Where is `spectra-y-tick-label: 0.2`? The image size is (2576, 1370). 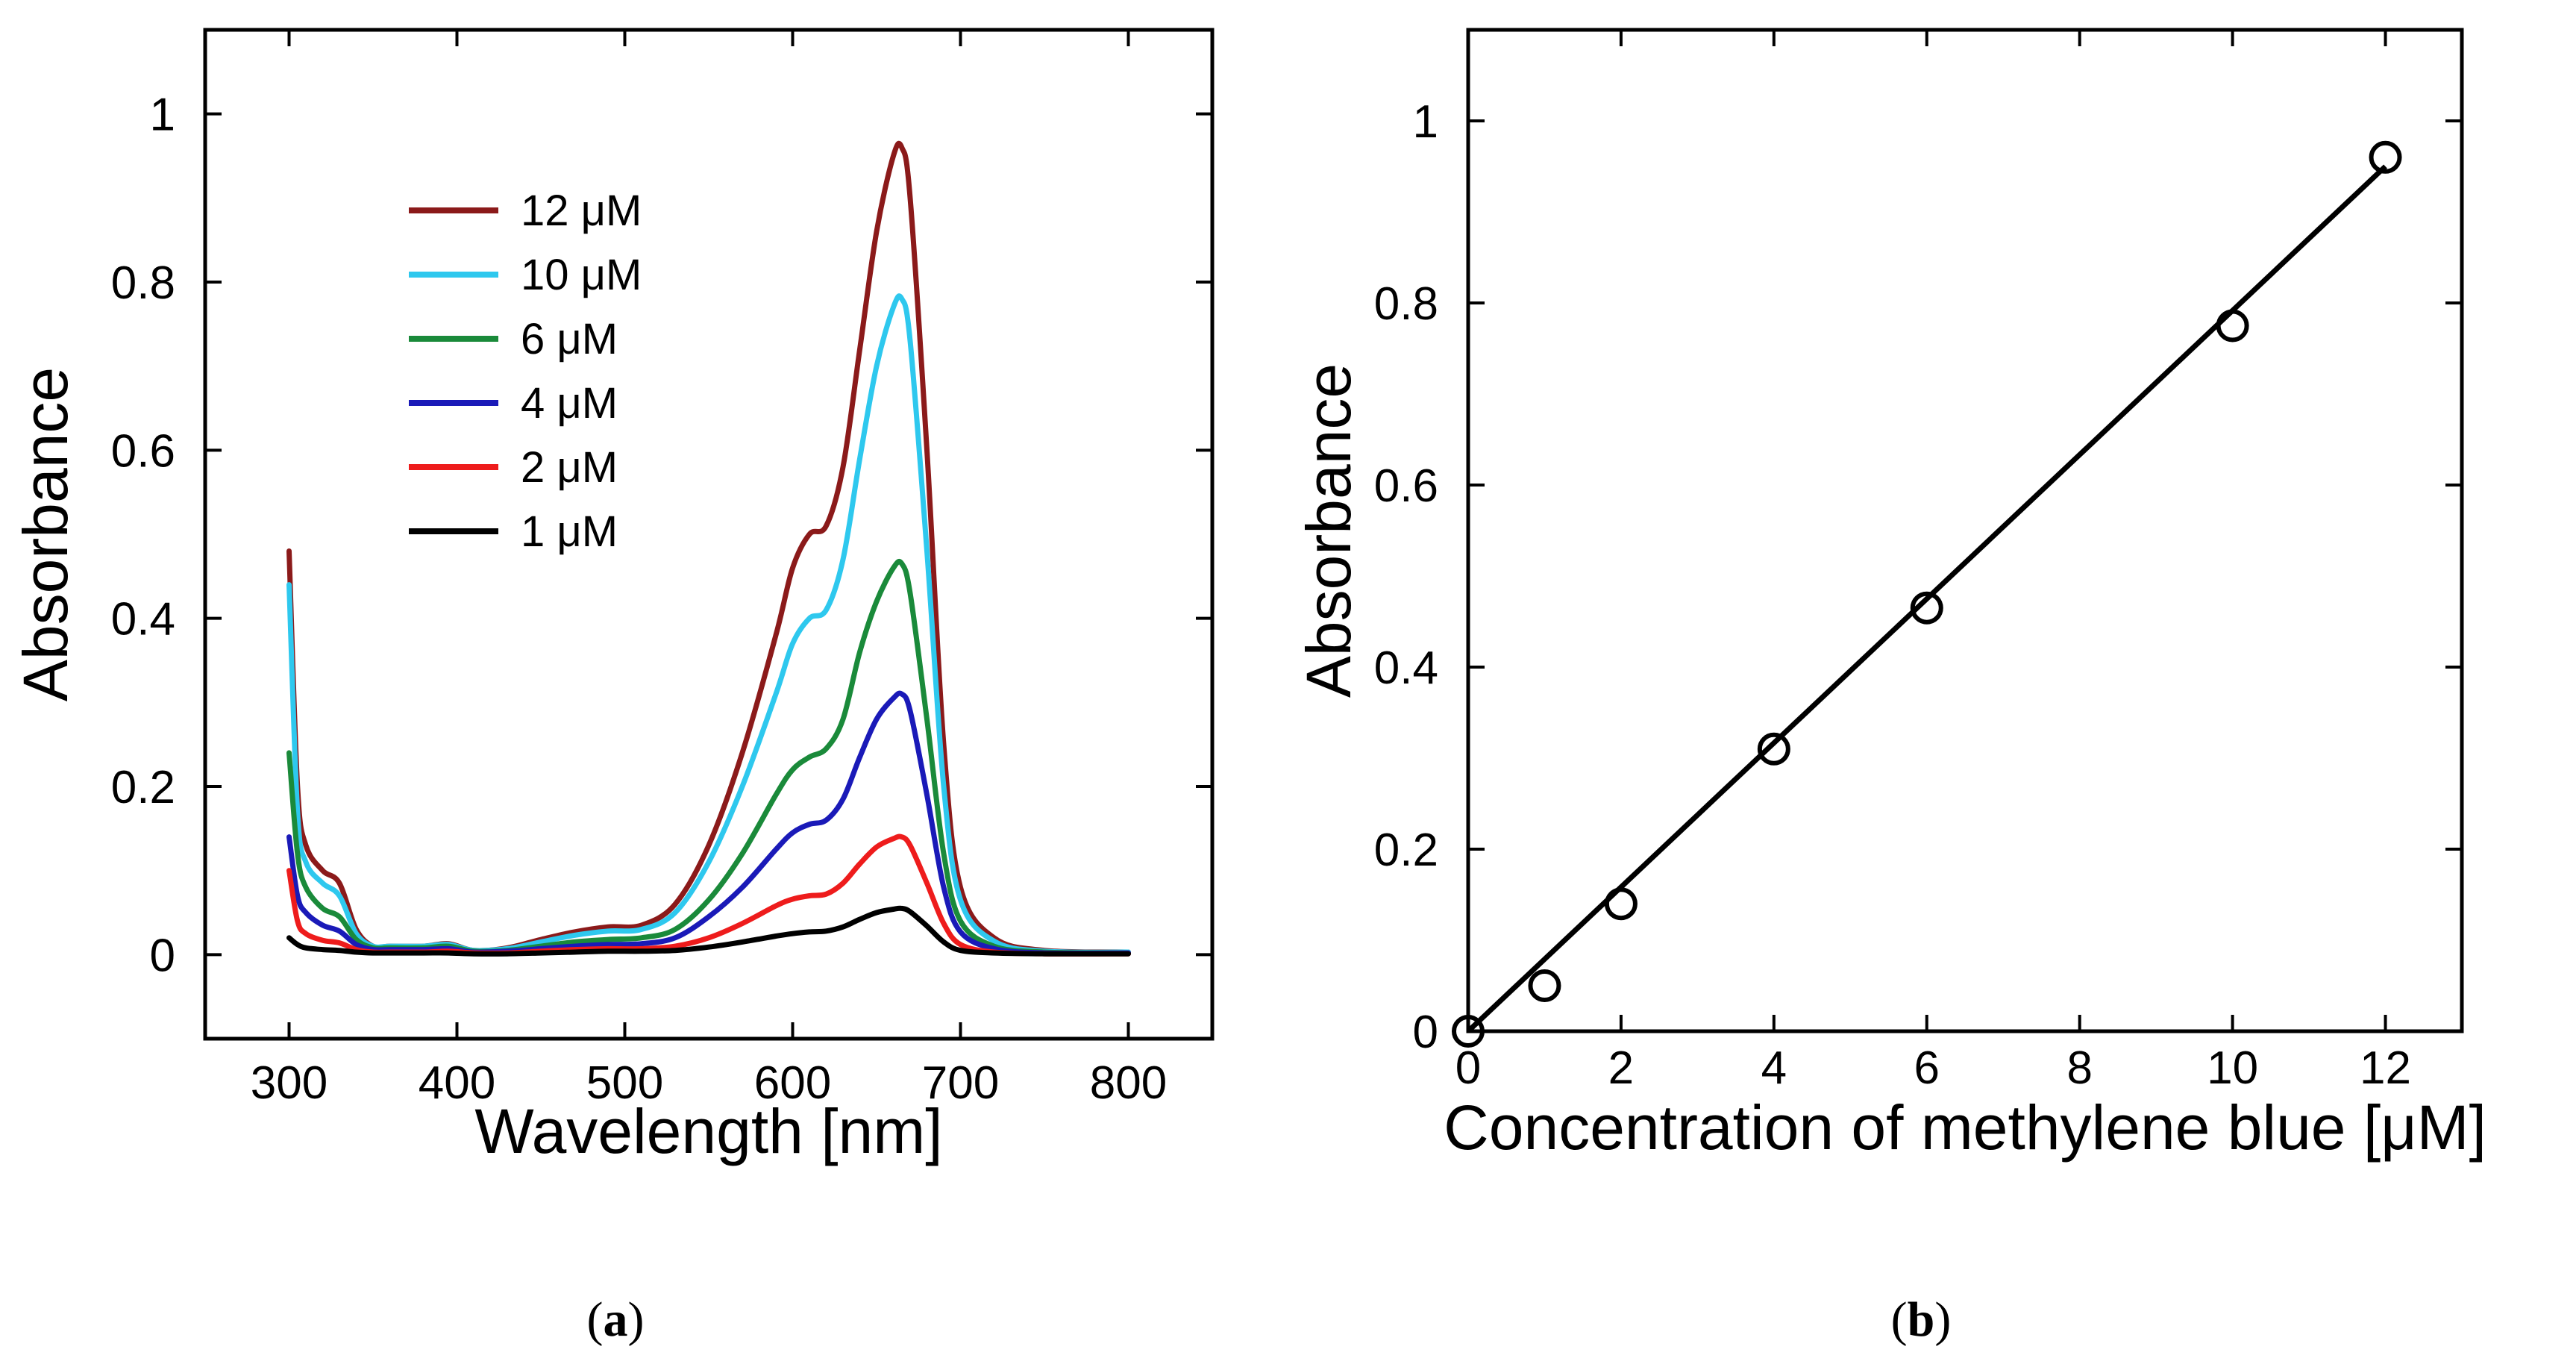 spectra-y-tick-label: 0.2 is located at coordinates (143, 787).